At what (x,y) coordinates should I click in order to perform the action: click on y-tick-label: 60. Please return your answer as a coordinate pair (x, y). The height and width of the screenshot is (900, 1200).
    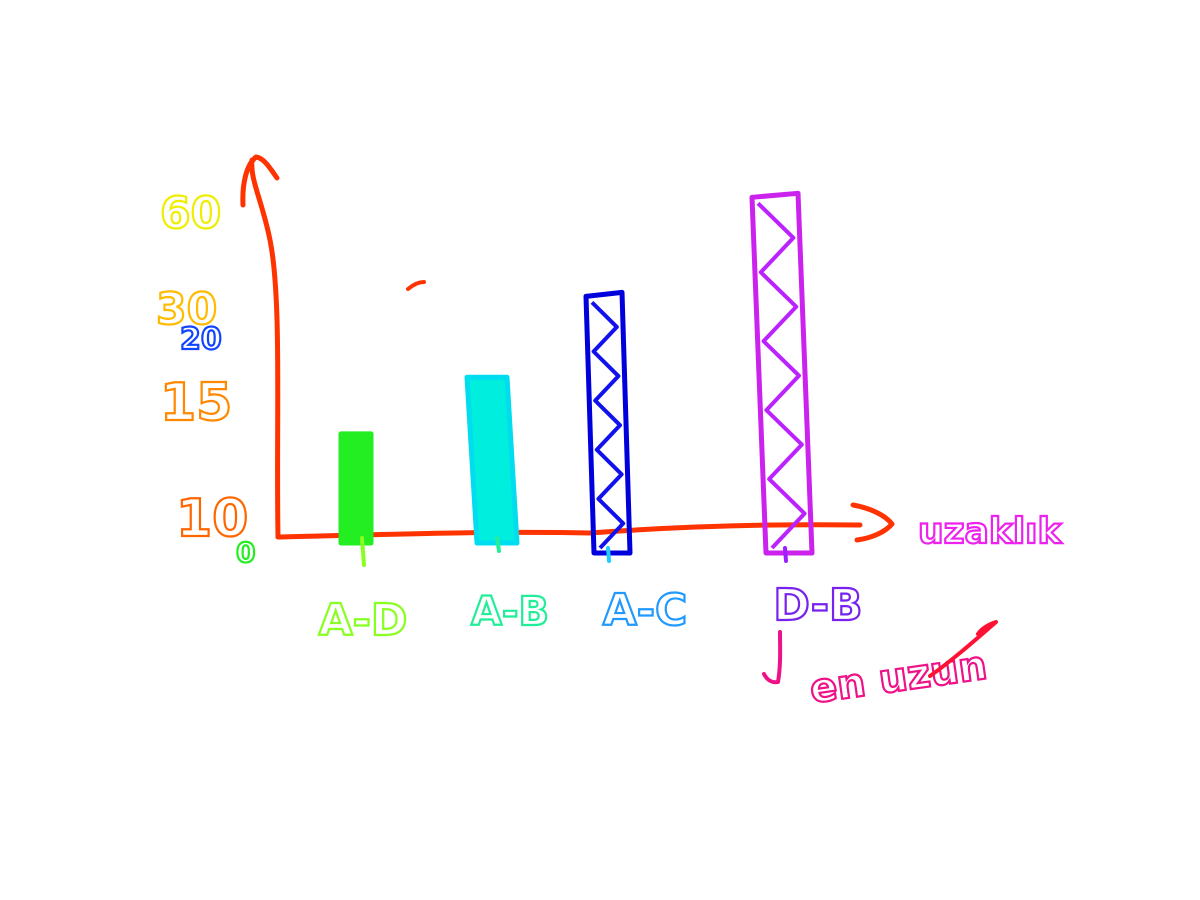
    Looking at the image, I should click on (190, 213).